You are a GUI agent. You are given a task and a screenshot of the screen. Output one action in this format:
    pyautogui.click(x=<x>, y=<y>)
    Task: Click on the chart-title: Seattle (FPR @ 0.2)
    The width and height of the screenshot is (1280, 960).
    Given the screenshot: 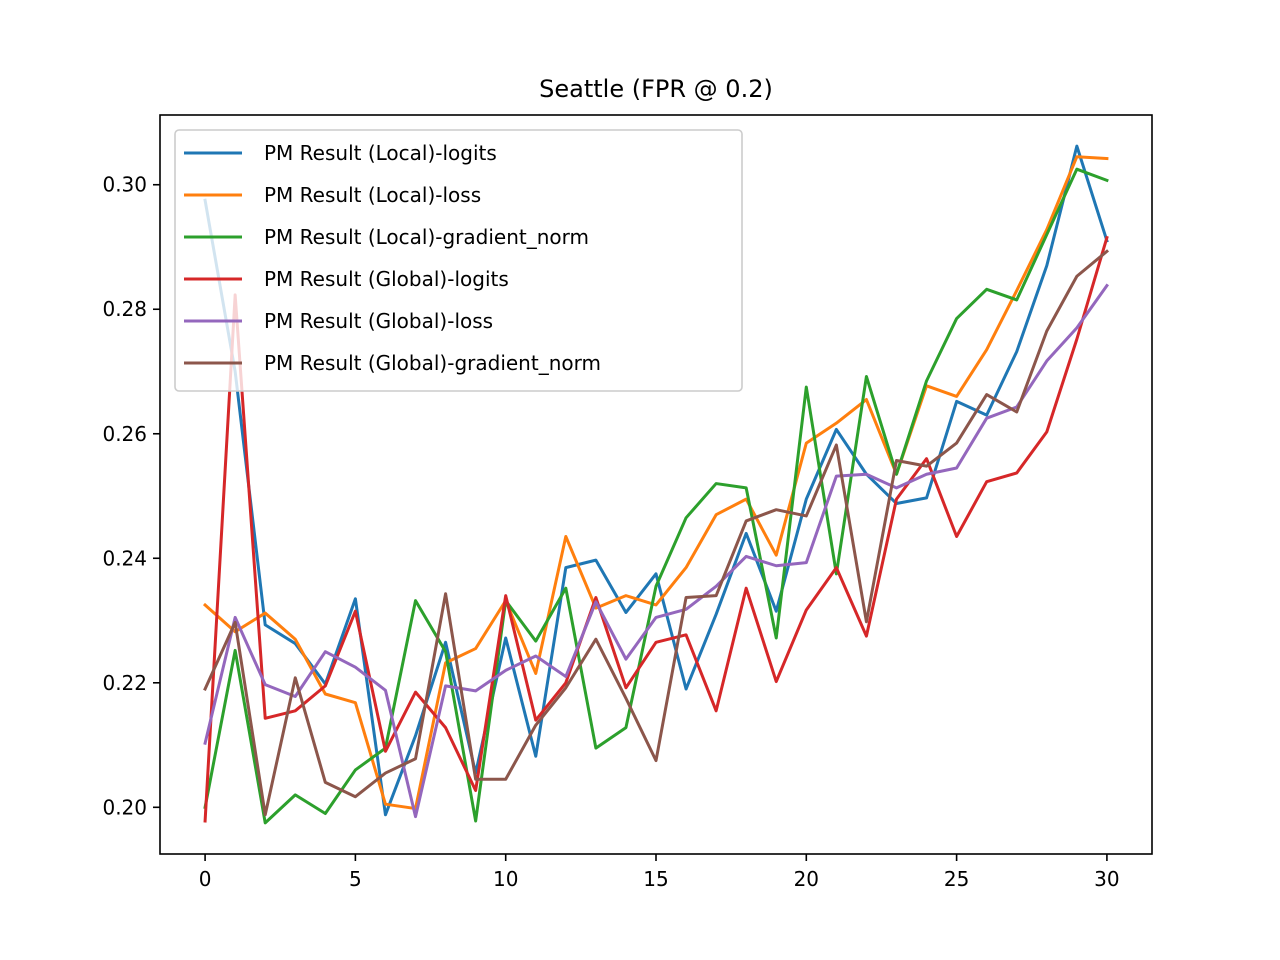 What is the action you would take?
    pyautogui.click(x=656, y=89)
    